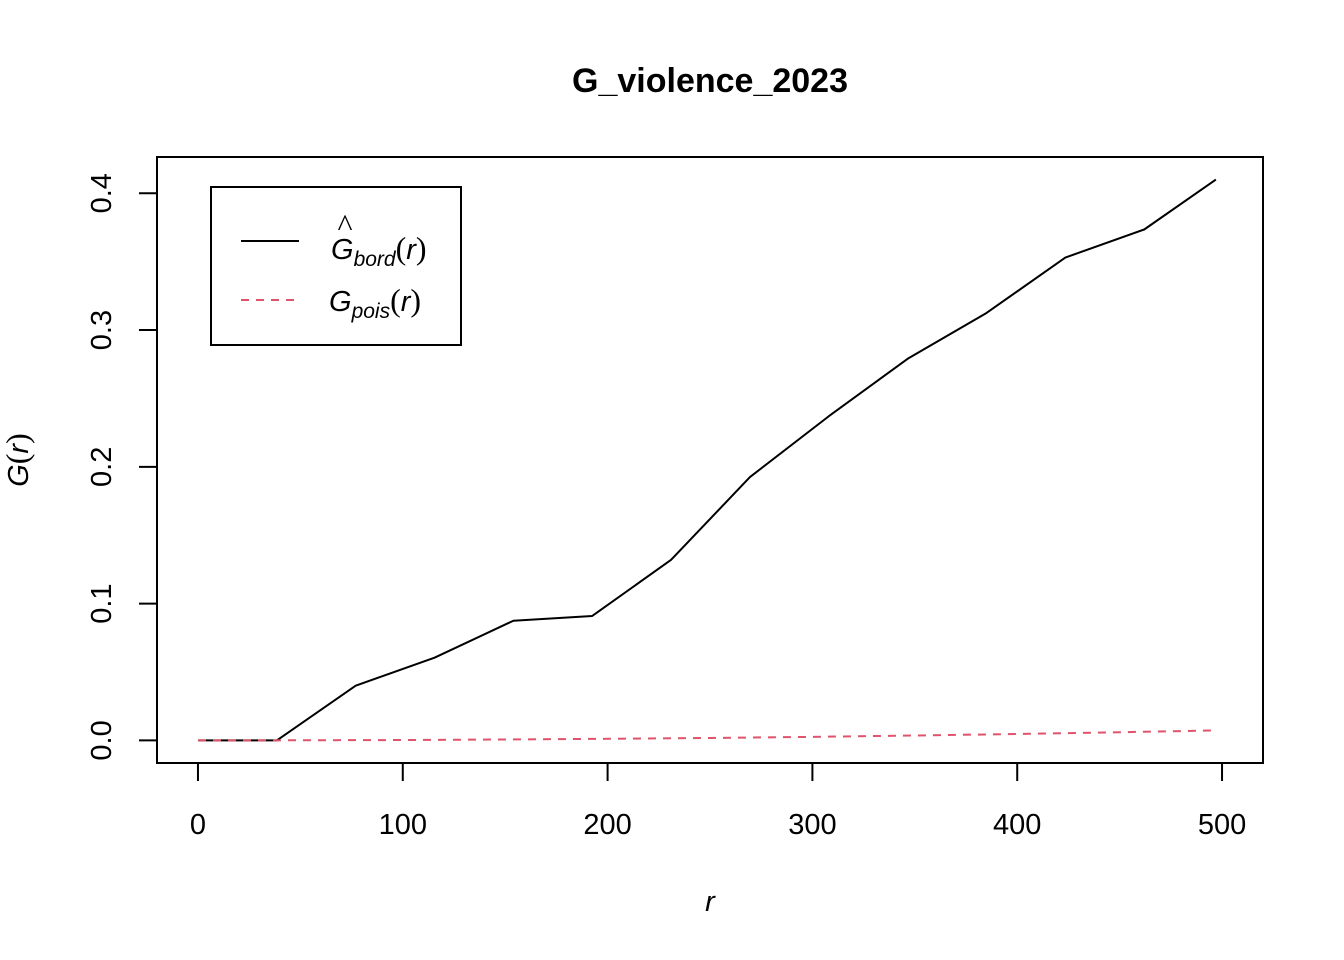  I want to click on legend-label-bord: Gbord(r), so click(379, 250).